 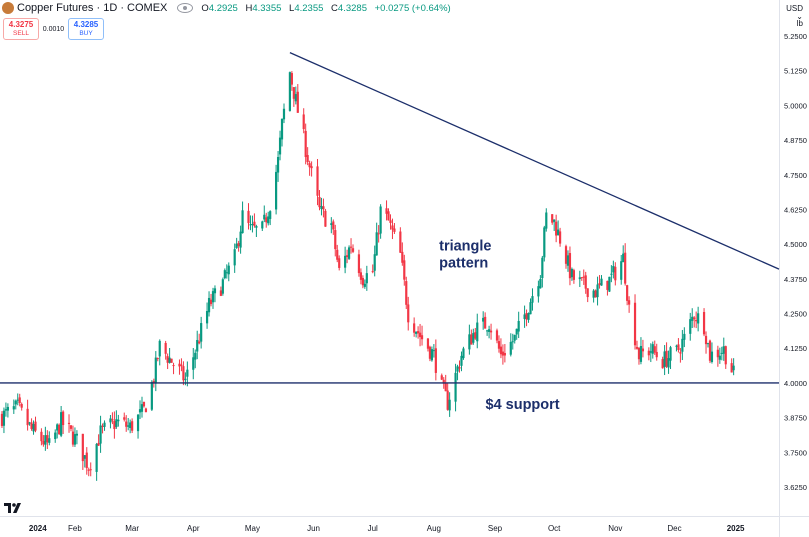 I want to click on sell-button: 4.3275 SELL, so click(x=21, y=29).